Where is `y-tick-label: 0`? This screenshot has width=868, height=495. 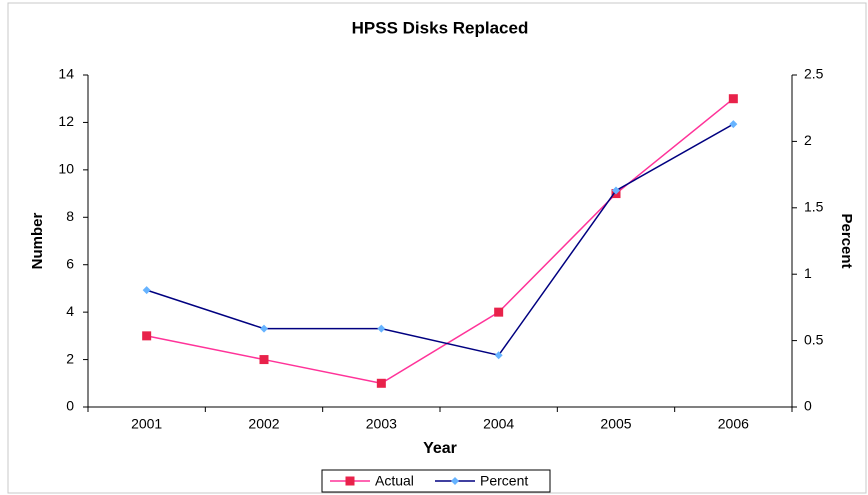 y-tick-label: 0 is located at coordinates (70, 406).